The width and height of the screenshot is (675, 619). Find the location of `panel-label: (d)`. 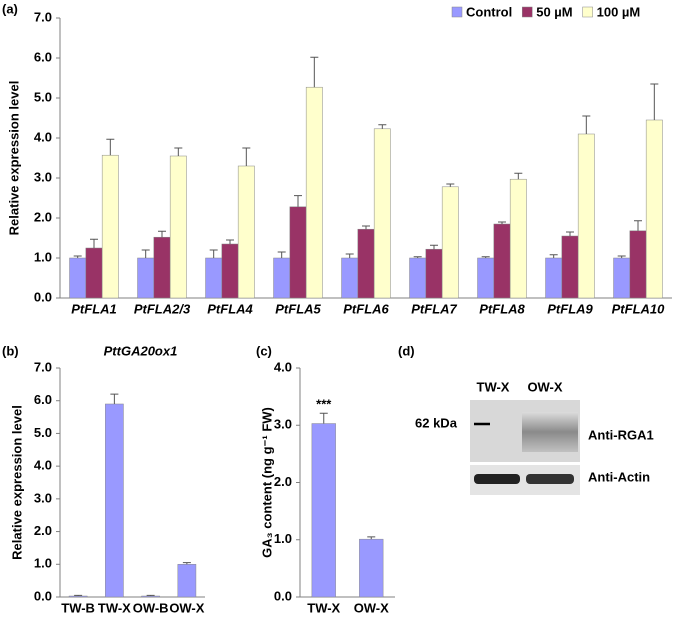

panel-label: (d) is located at coordinates (406, 350).